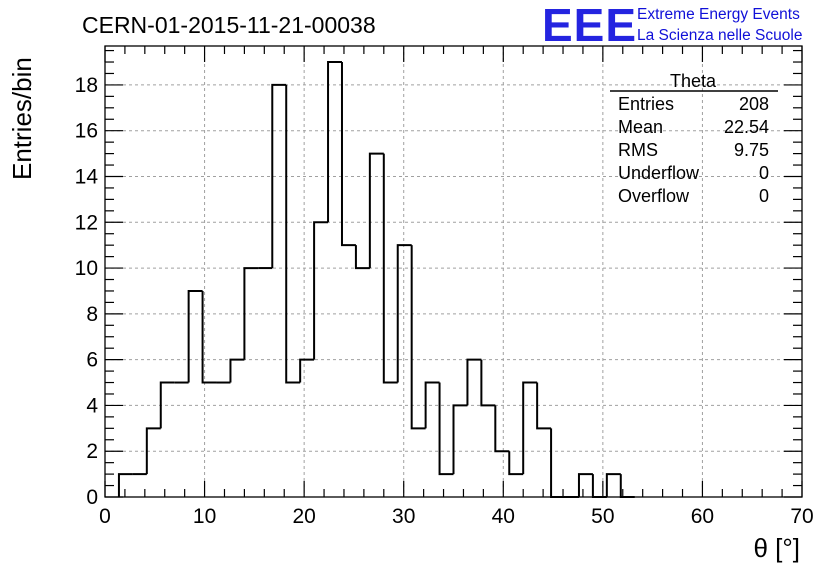 The width and height of the screenshot is (836, 572). I want to click on eee-logo: EEE, so click(589, 25).